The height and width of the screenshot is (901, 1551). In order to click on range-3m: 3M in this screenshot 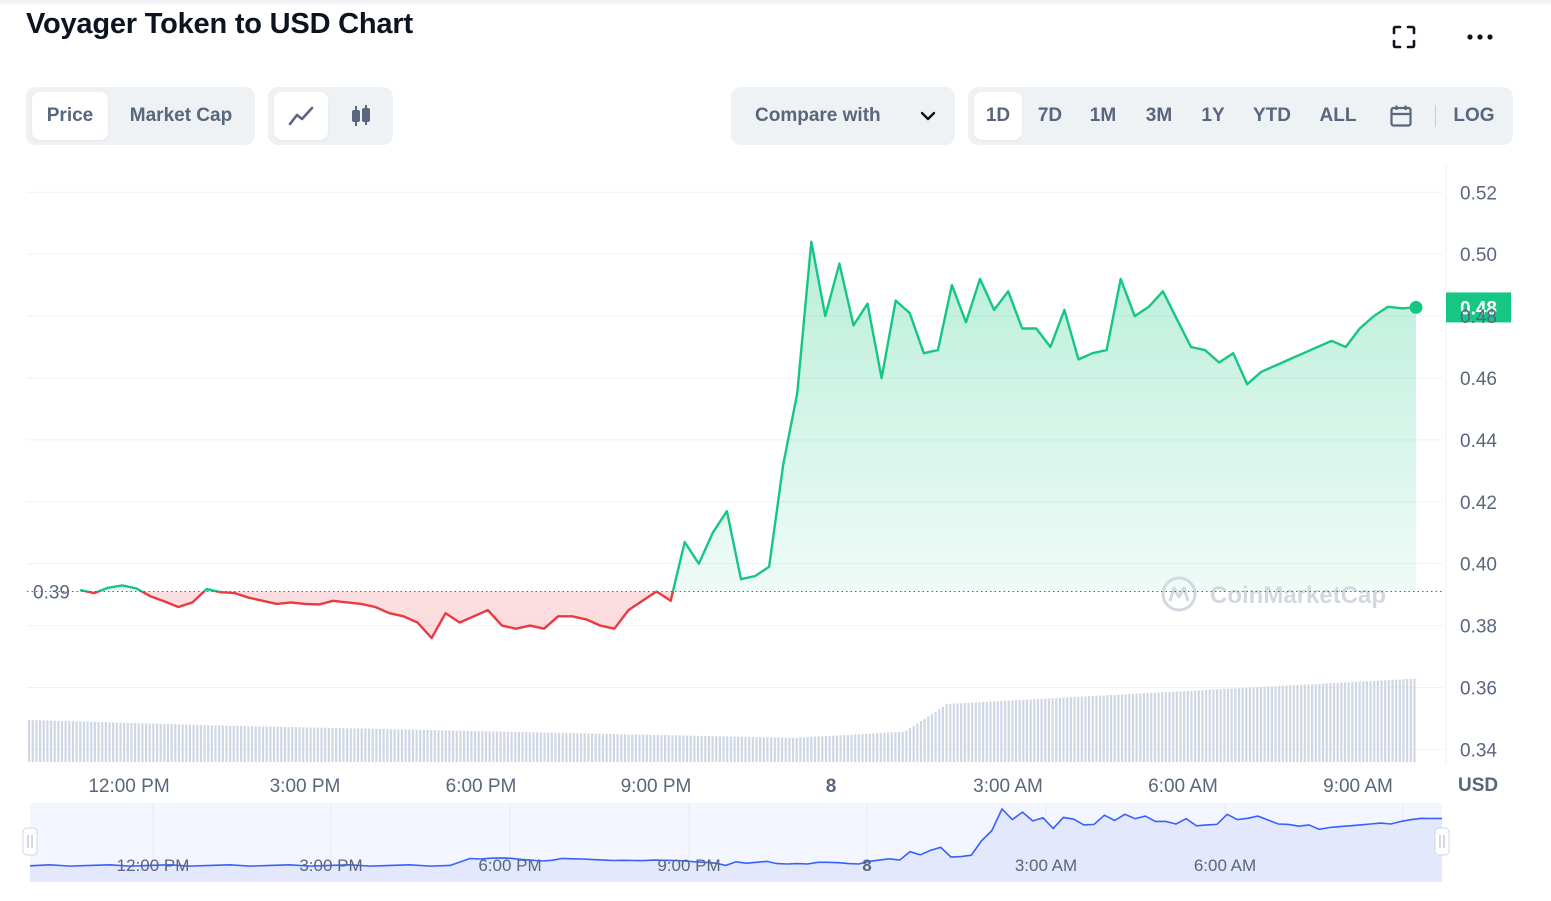, I will do `click(1159, 115)`.